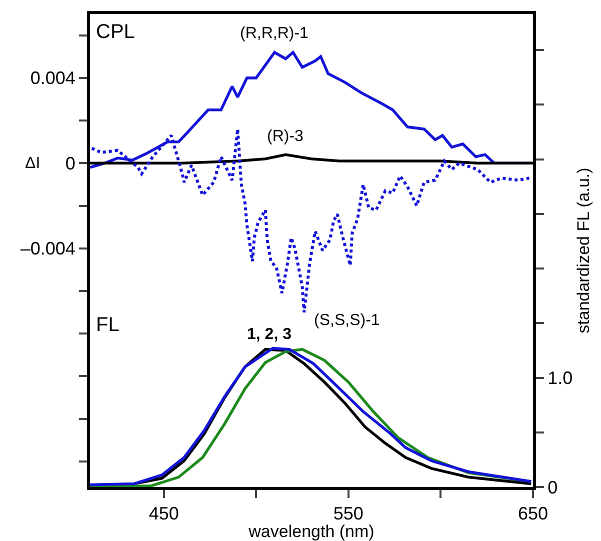 The image size is (601, 541). Describe the element at coordinates (32, 163) in the screenshot. I see `y-axis-title: ΔI` at that location.